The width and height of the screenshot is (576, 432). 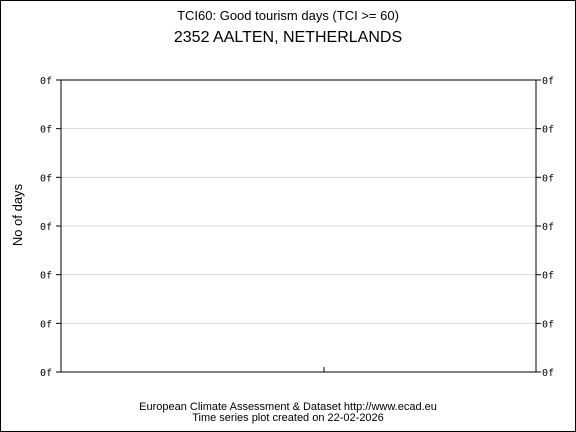 I want to click on right-y-ticks: 0f 0f 0f 0f 0f 0f 0f, so click(x=545, y=227).